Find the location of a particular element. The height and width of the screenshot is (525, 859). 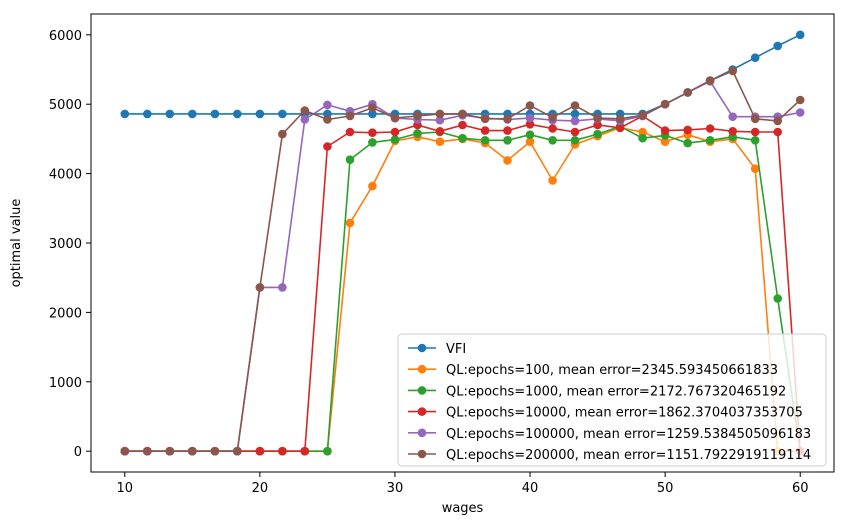

y-tick-label: 1000 is located at coordinates (65, 383).